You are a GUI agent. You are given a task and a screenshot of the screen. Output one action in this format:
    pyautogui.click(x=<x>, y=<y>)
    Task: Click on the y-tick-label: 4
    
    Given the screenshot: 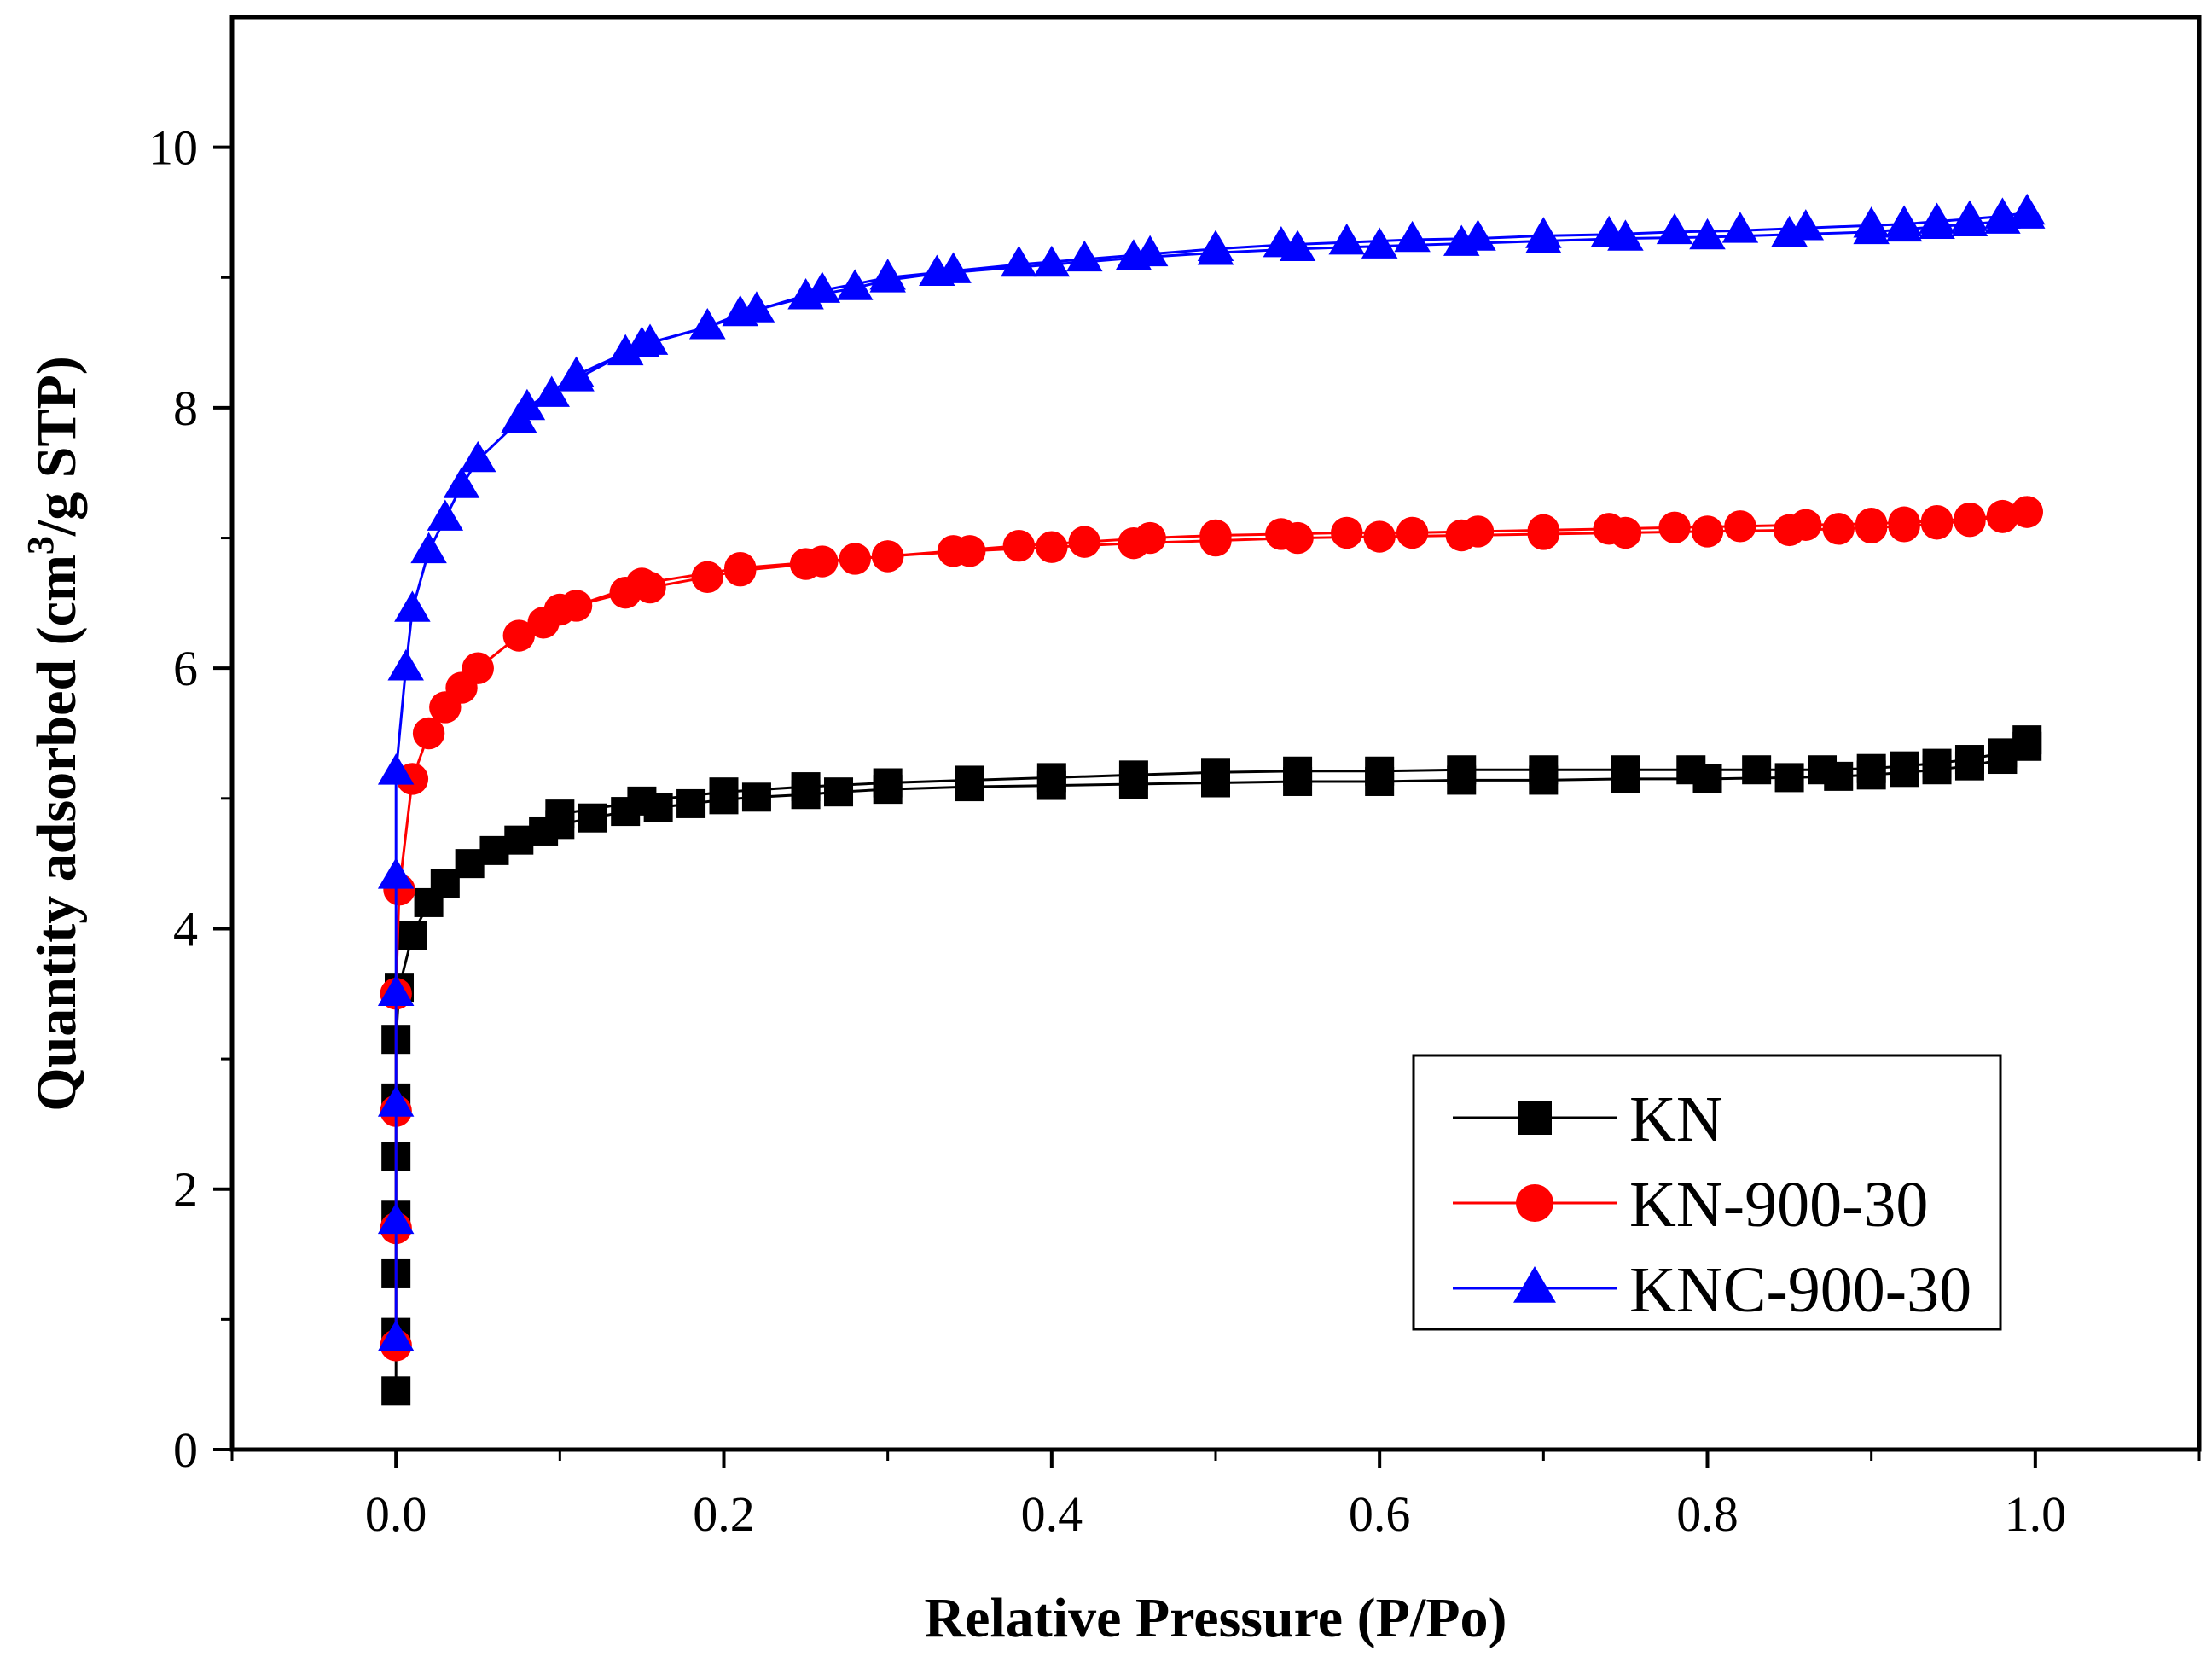 What is the action you would take?
    pyautogui.click(x=185, y=928)
    